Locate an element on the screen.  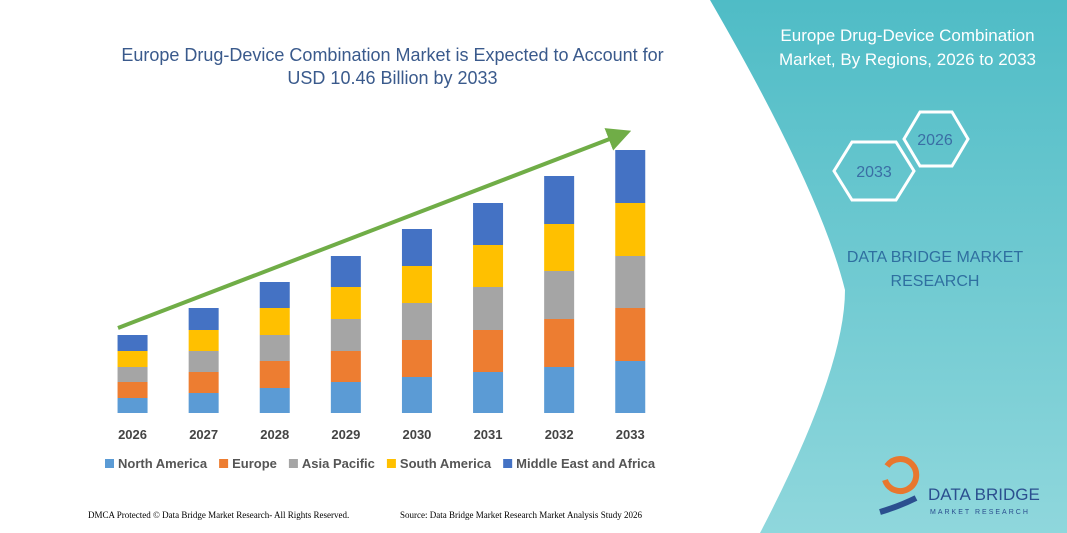
logo-tagline: MARKET RESEARCH is located at coordinates (980, 512).